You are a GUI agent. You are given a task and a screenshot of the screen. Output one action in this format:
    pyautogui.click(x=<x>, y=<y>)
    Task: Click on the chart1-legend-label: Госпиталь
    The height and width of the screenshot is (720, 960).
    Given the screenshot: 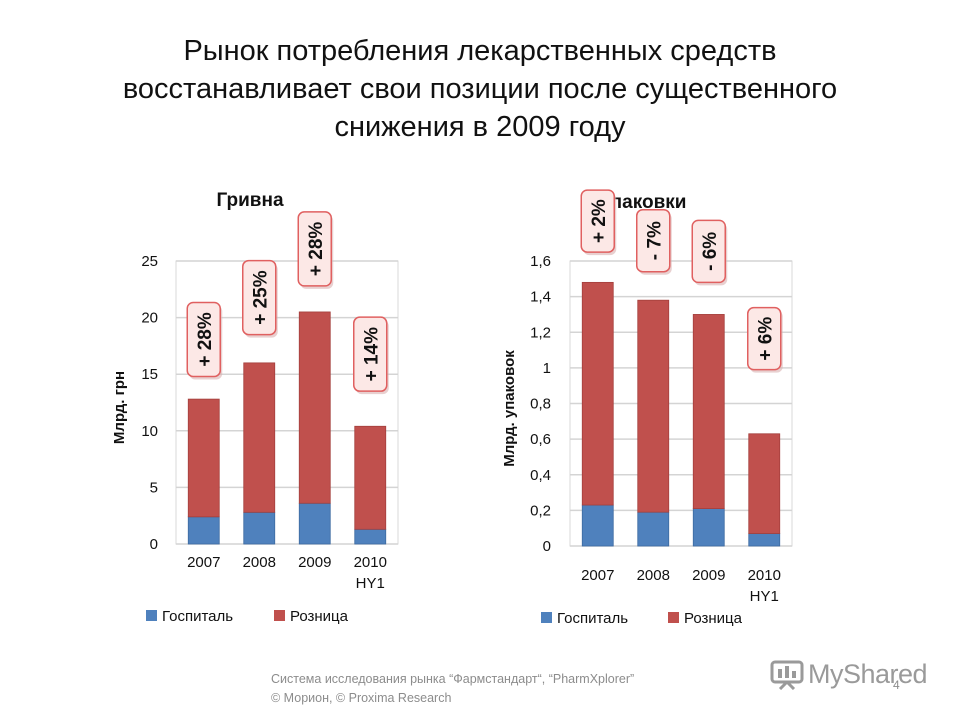 What is the action you would take?
    pyautogui.click(x=197, y=616)
    